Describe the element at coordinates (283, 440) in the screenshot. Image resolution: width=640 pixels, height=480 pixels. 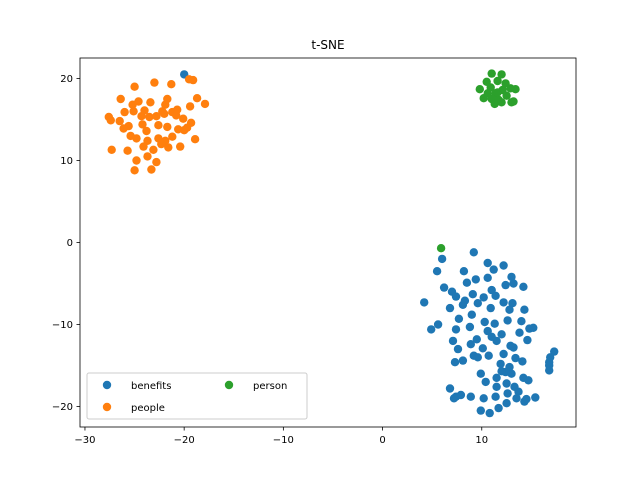
I see `x-tick-label: −10` at that location.